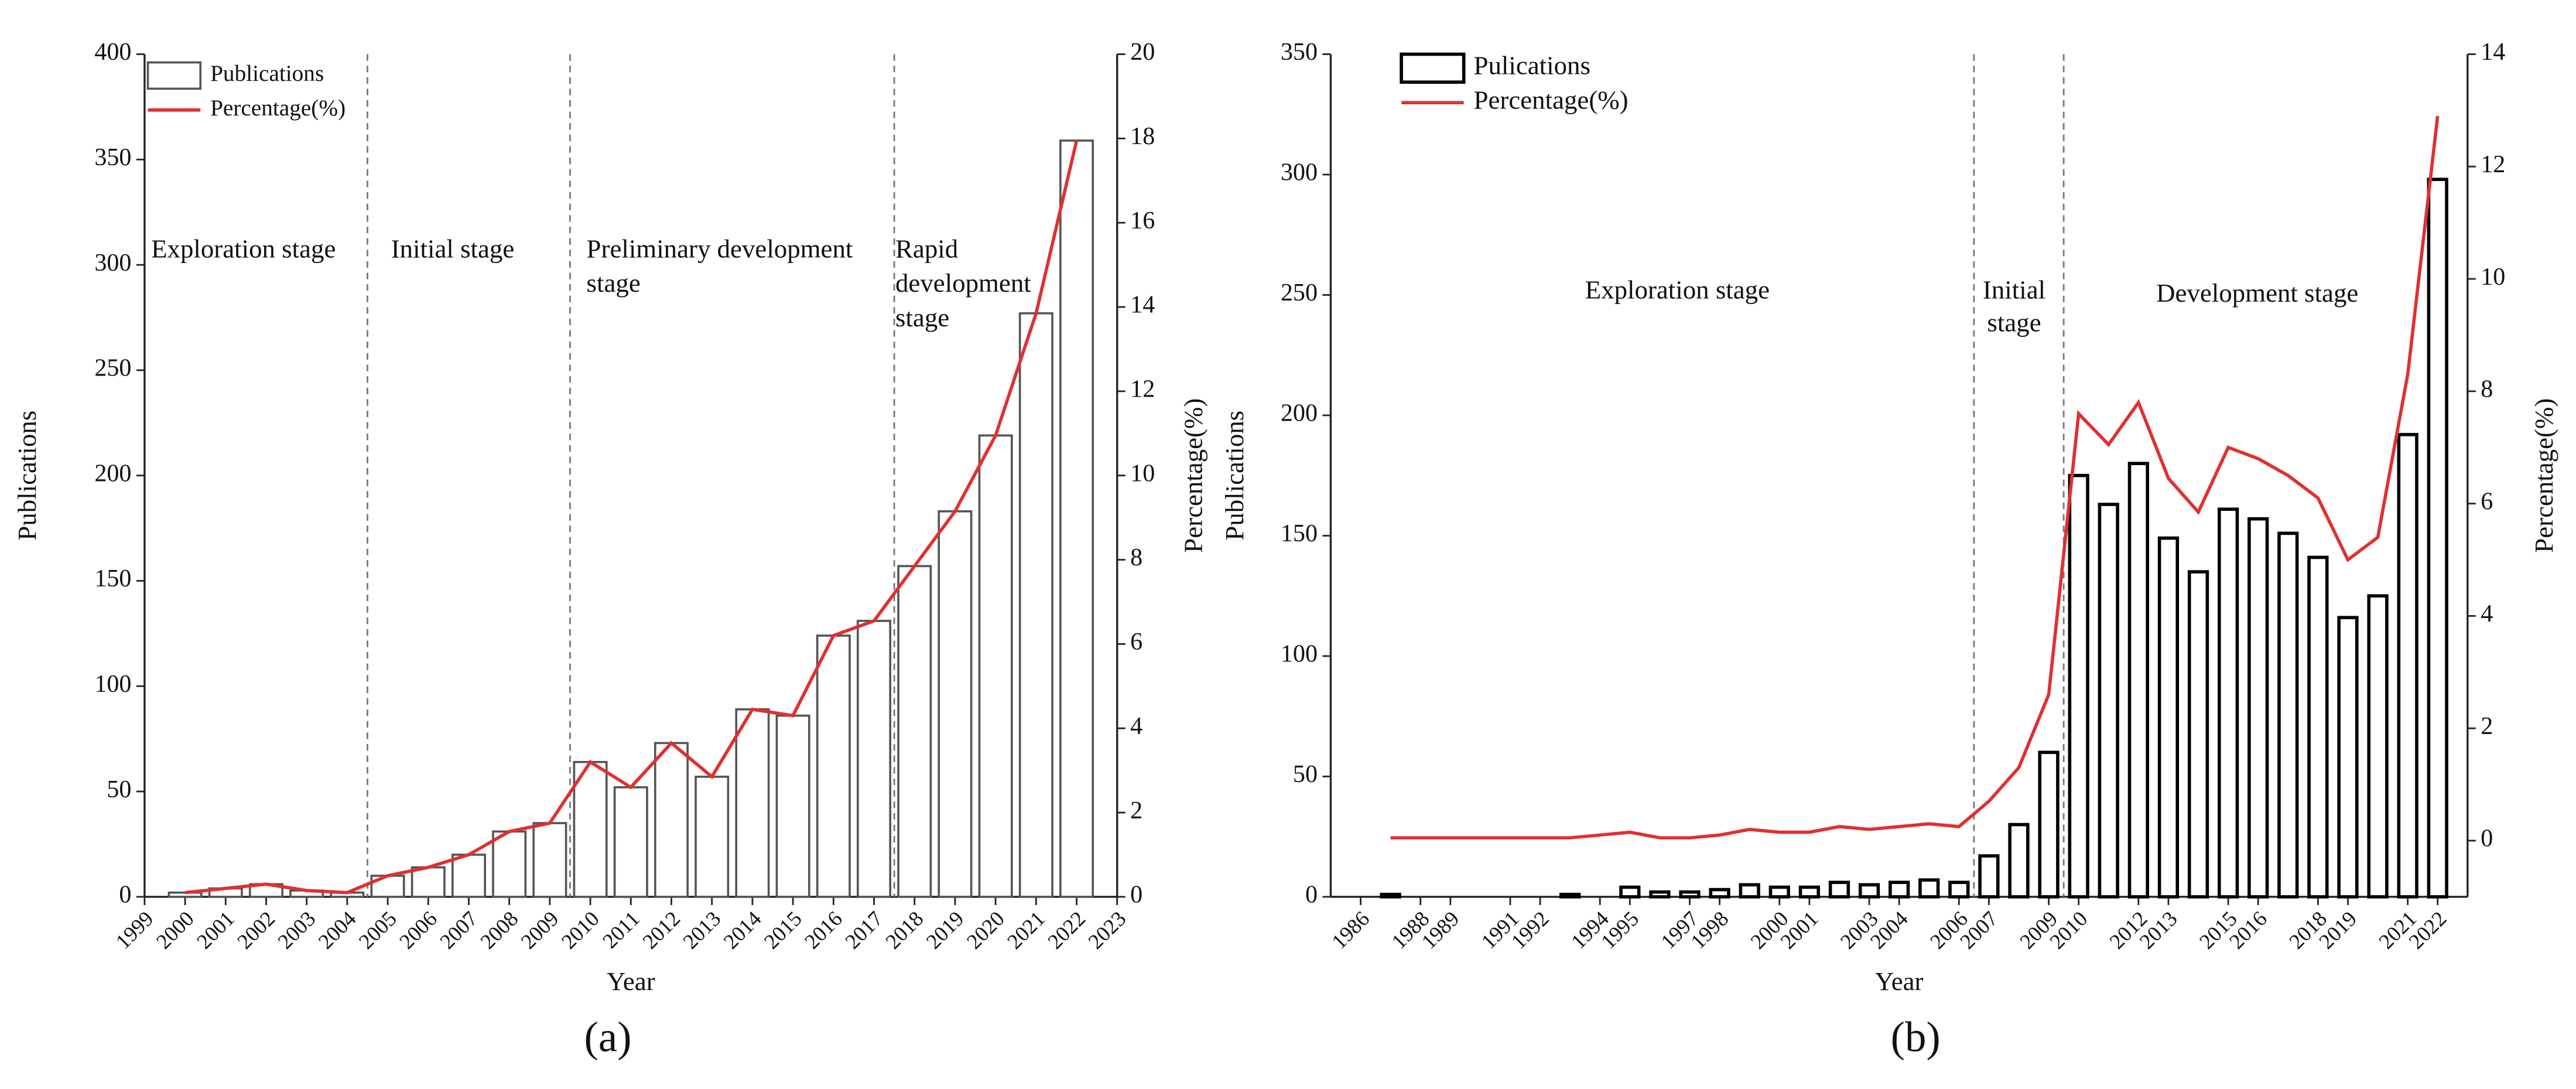 The width and height of the screenshot is (2576, 1089). I want to click on x-tick-label: 2001, so click(216, 930).